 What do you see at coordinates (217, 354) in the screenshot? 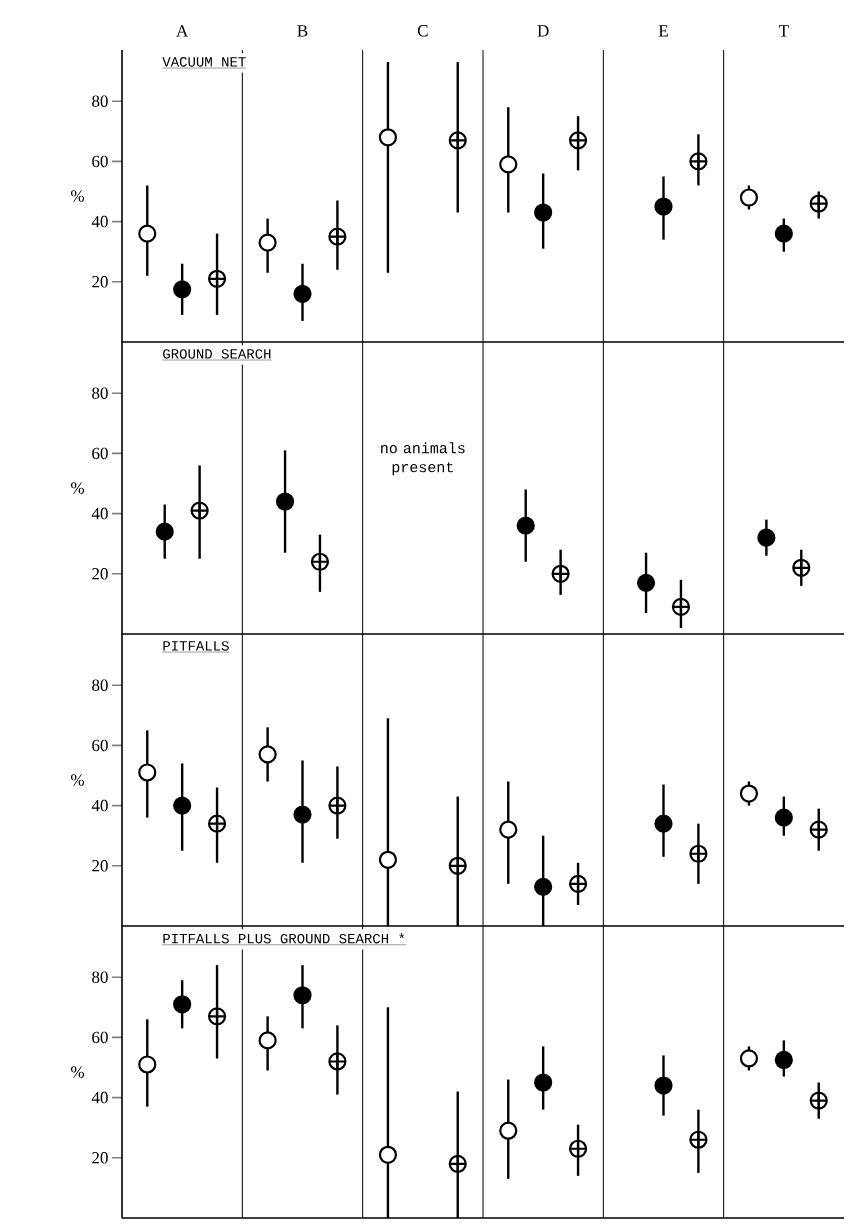
I see `chart-title: GROUND SEARCH` at bounding box center [217, 354].